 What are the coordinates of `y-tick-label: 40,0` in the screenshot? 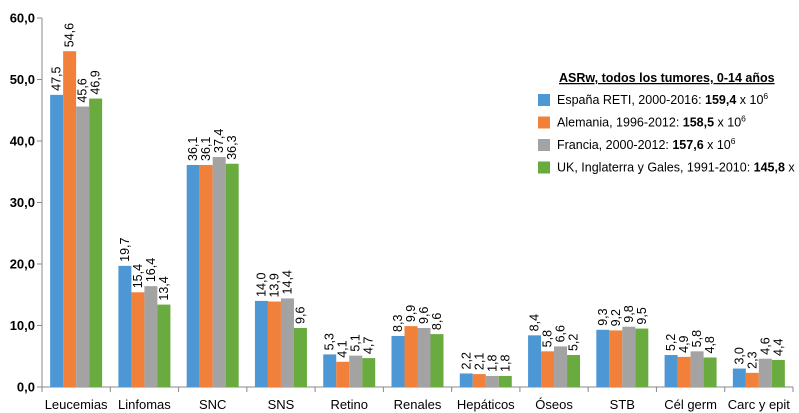 It's located at (22, 141).